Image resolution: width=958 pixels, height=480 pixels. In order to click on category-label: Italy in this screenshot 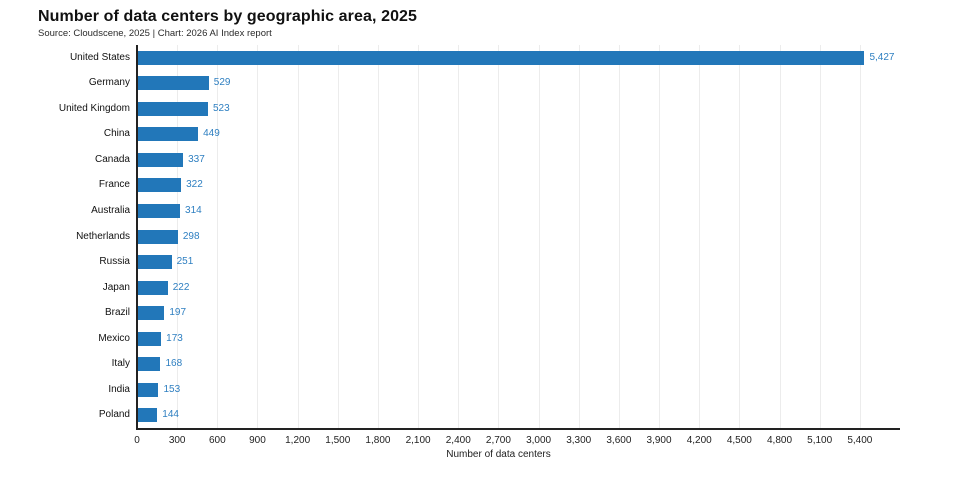, I will do `click(120, 364)`.